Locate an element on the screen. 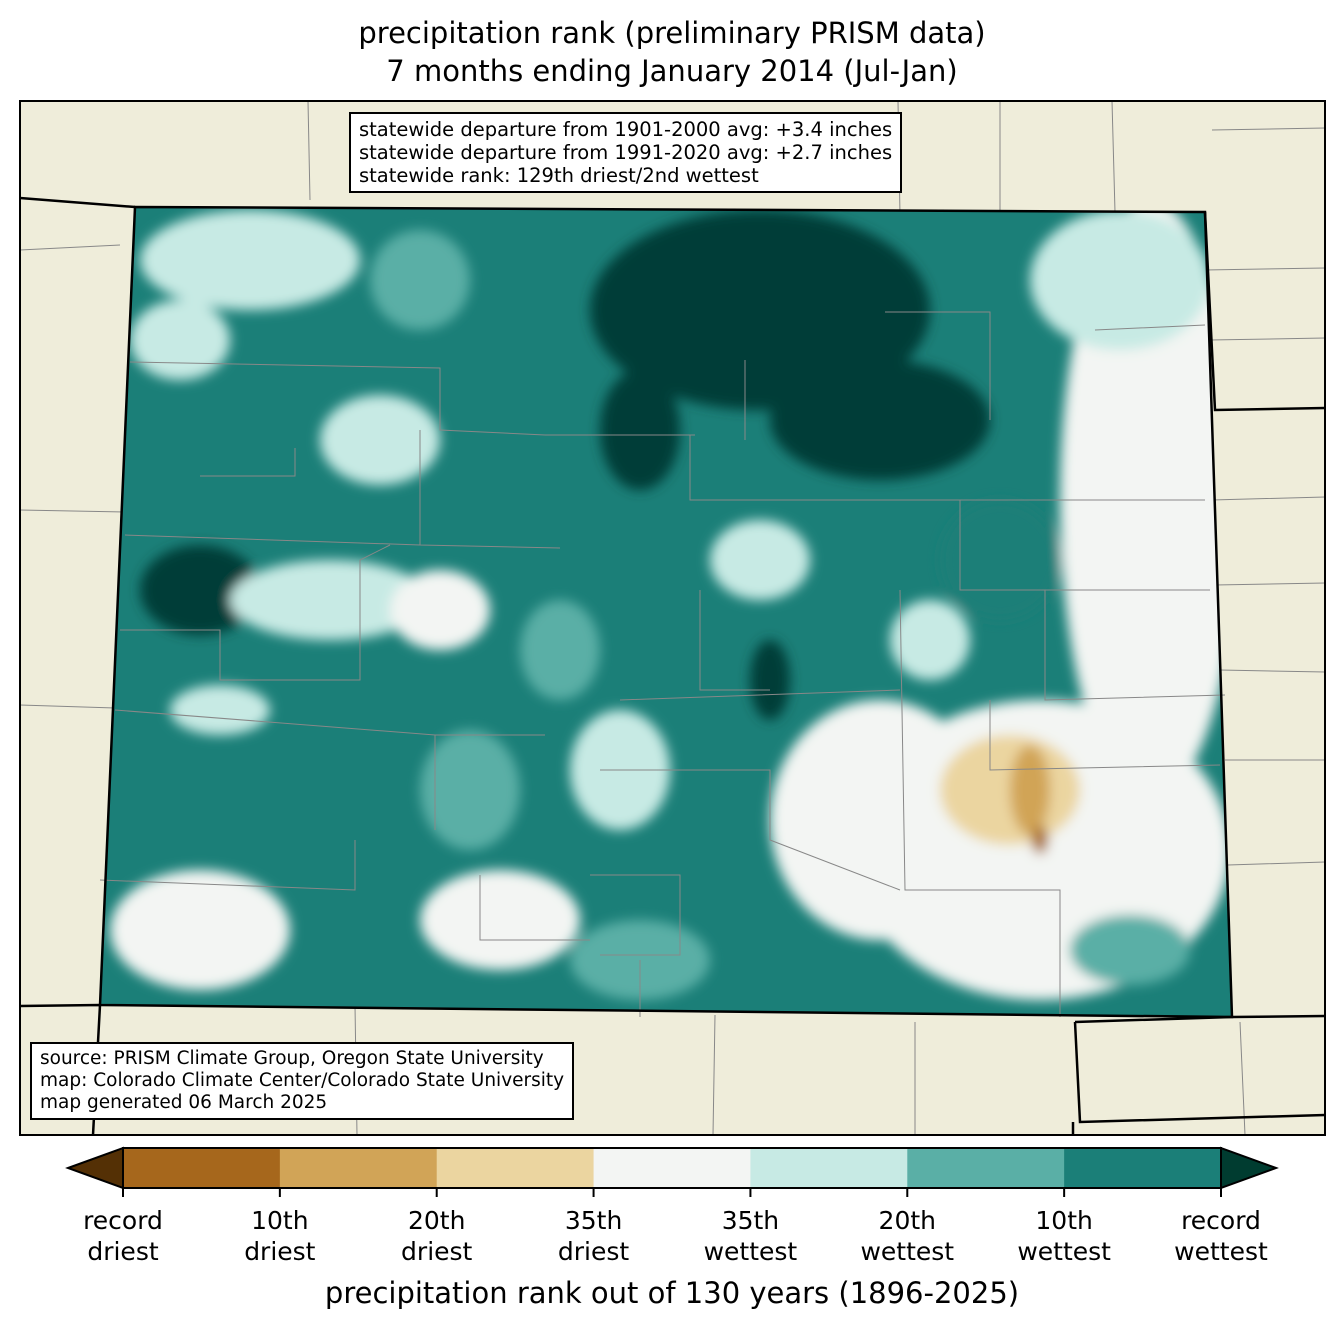  stats-line-3: statewide rank: 129th driest/2nd wettest is located at coordinates (559, 175).